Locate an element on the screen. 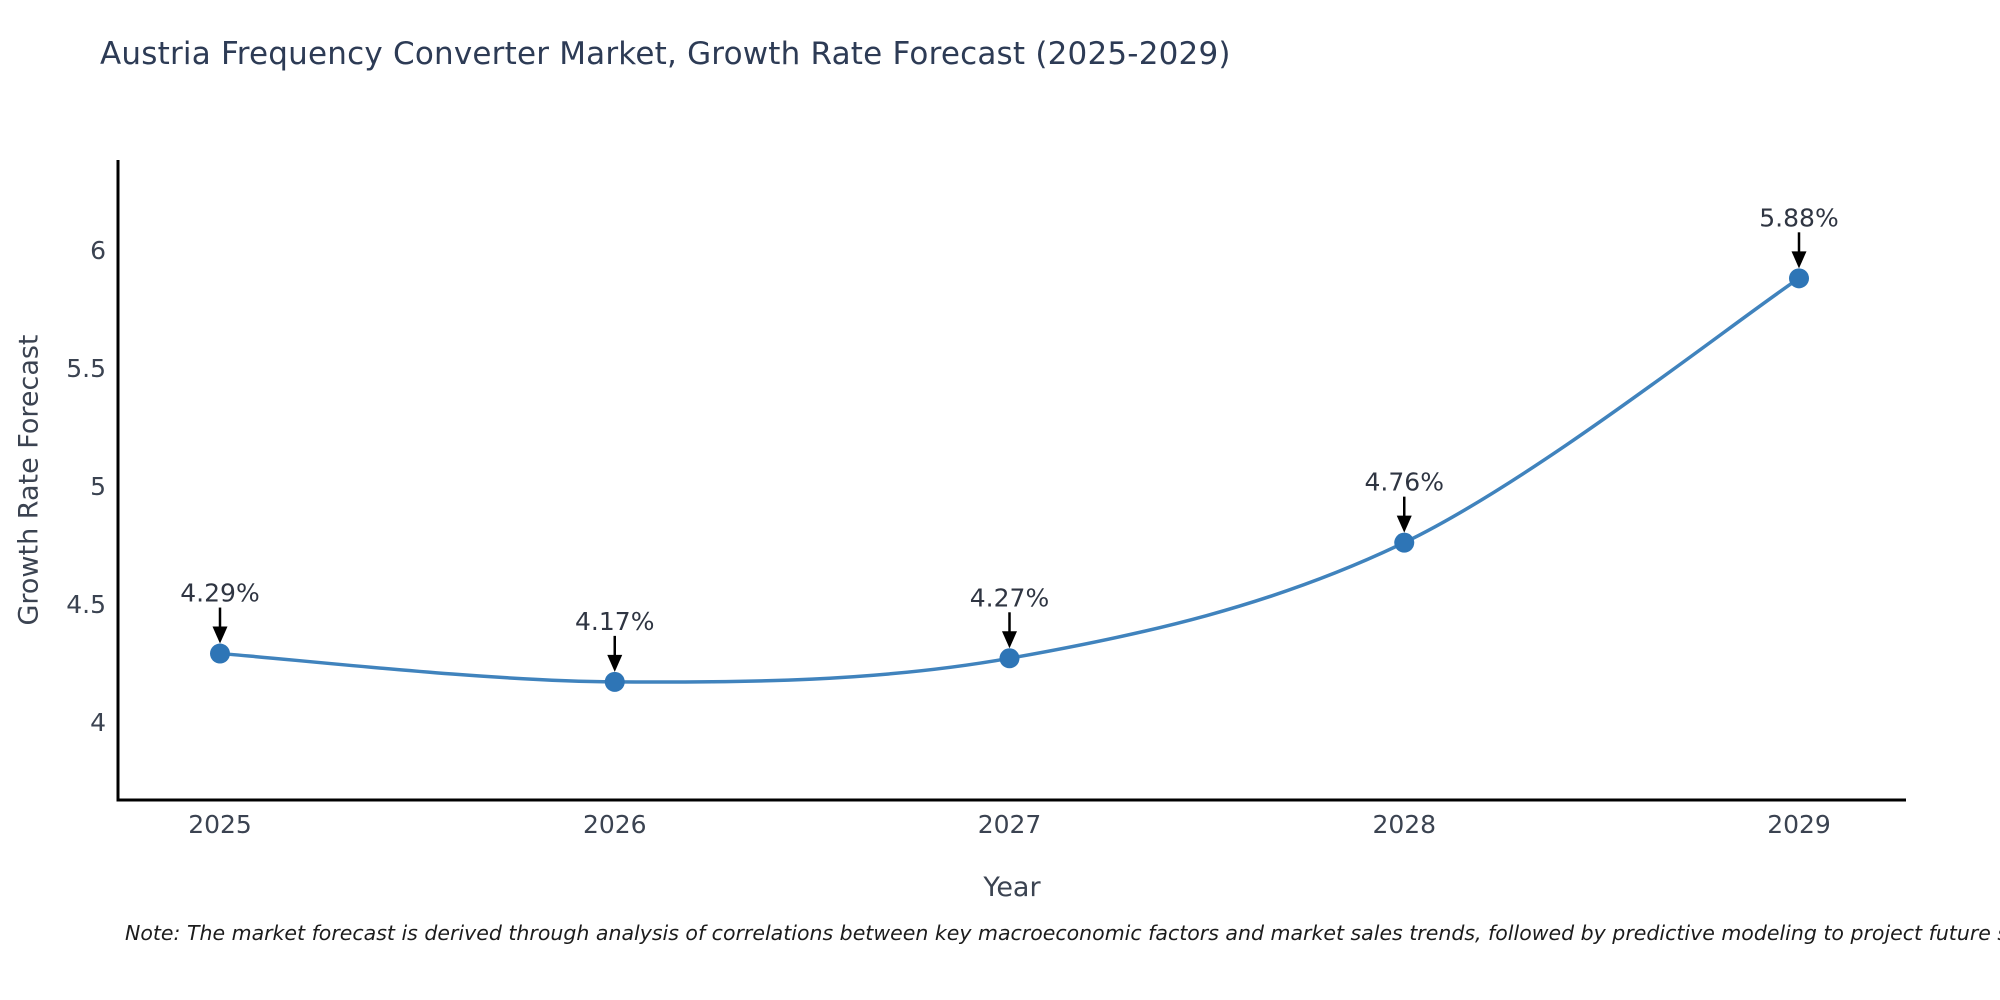 This screenshot has height=1000, width=2000. data-point-label: 5.88% is located at coordinates (1798, 217).